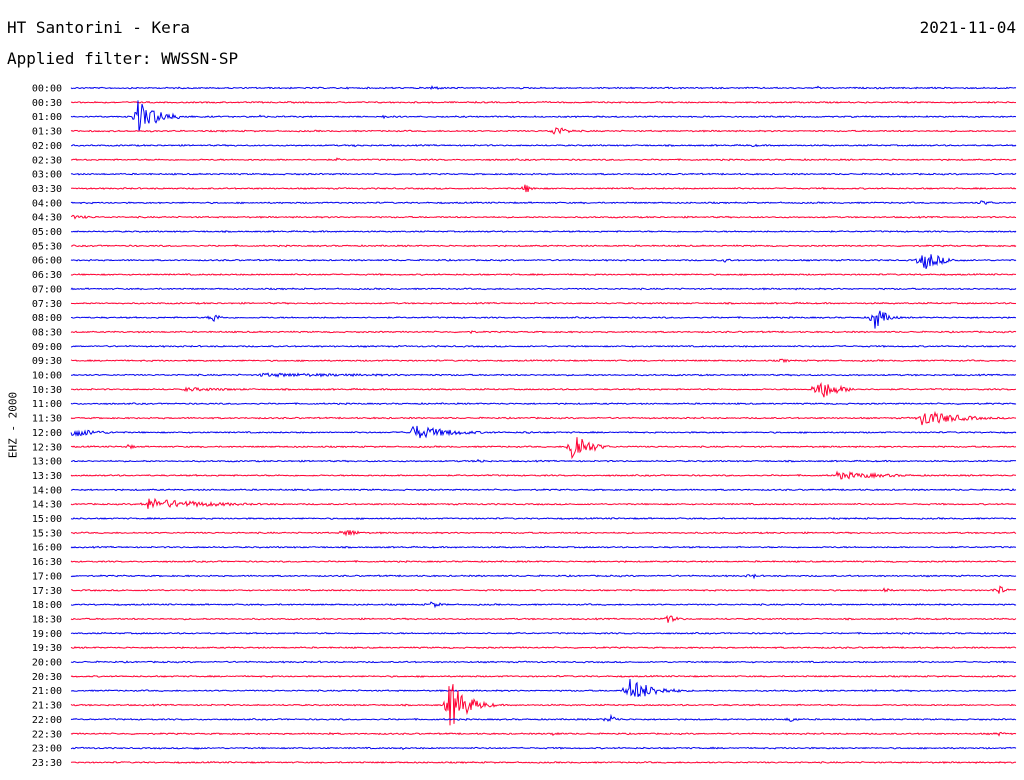 This screenshot has width=1024, height=780. Describe the element at coordinates (47, 533) in the screenshot. I see `time-tick-label: 15:30` at that location.